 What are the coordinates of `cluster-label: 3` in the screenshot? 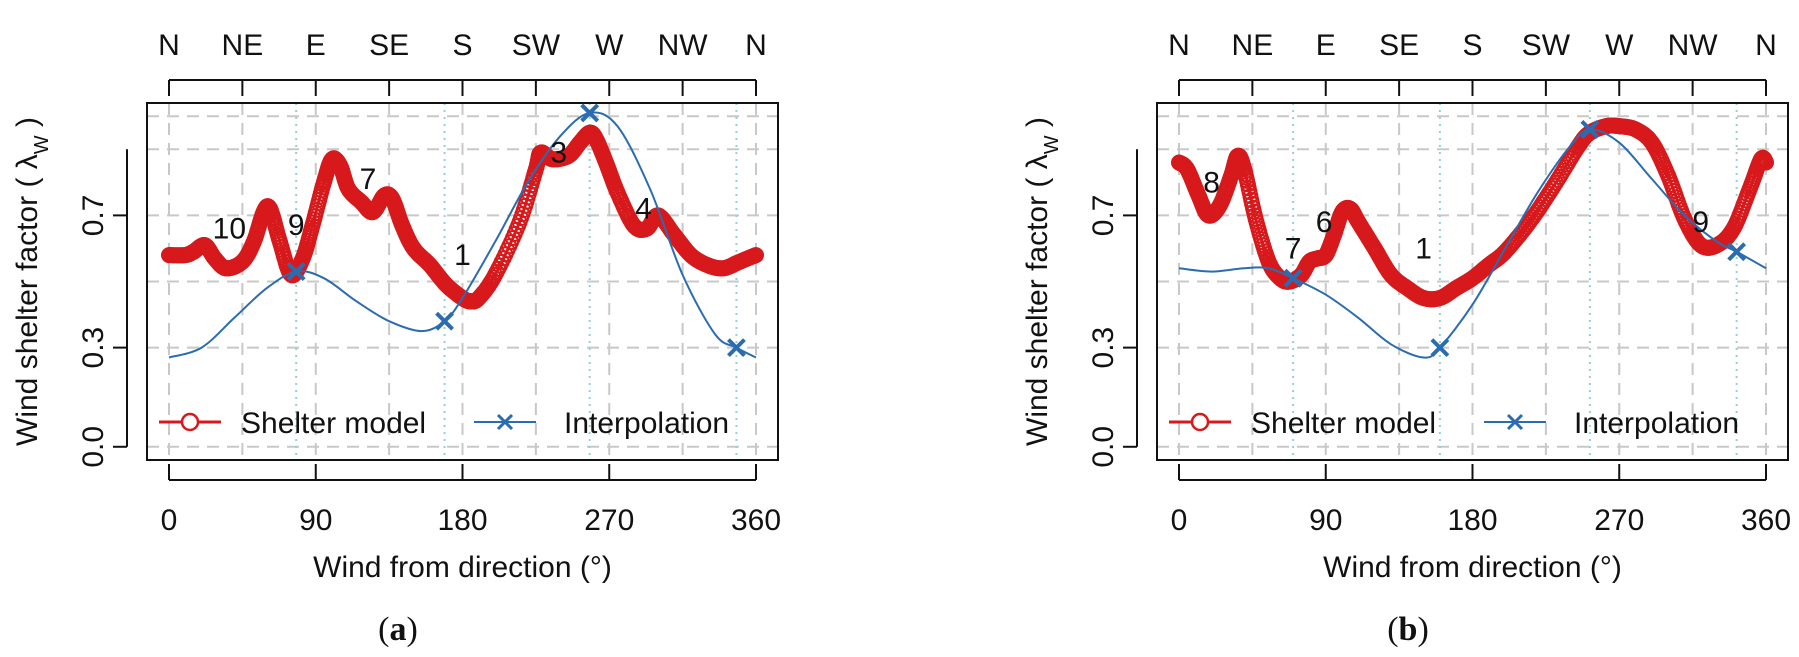 It's located at (558, 153).